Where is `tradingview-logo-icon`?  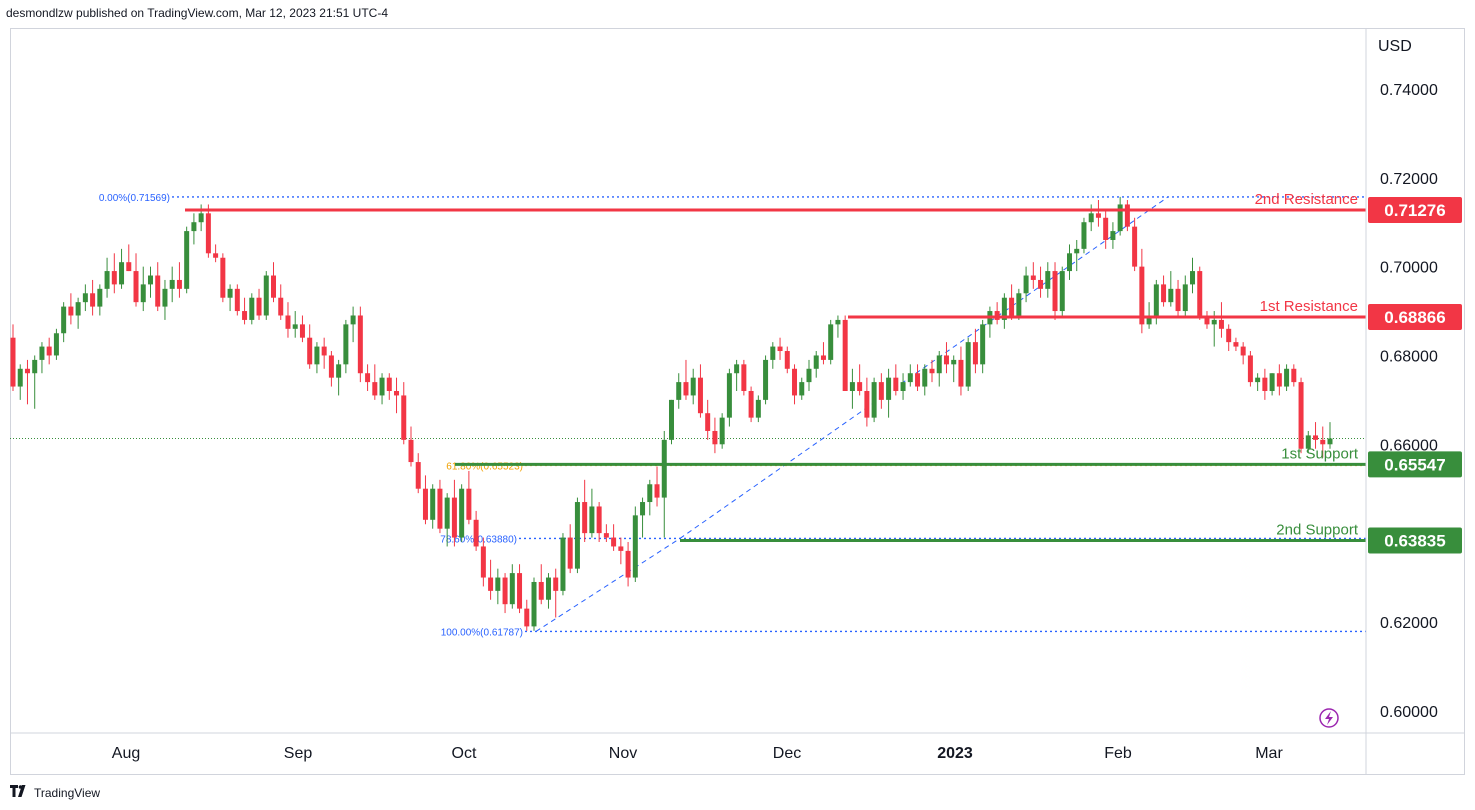
tradingview-logo-icon is located at coordinates (20, 792).